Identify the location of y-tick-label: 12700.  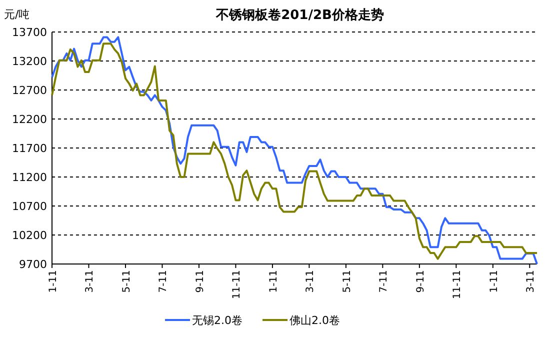
(29, 90).